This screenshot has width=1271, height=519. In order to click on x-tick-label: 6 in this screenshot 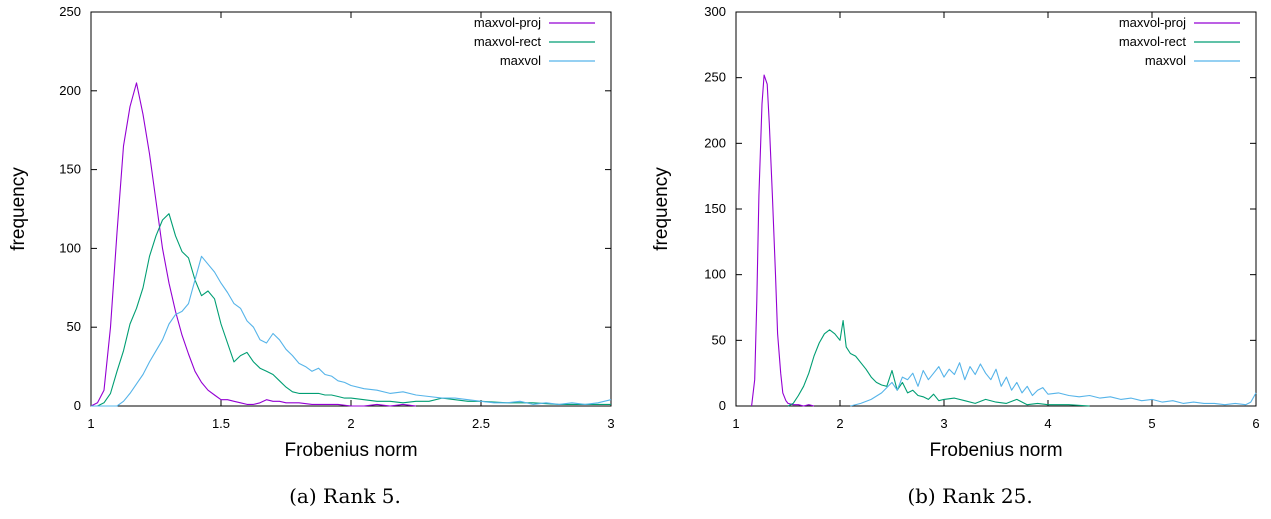, I will do `click(1255, 423)`.